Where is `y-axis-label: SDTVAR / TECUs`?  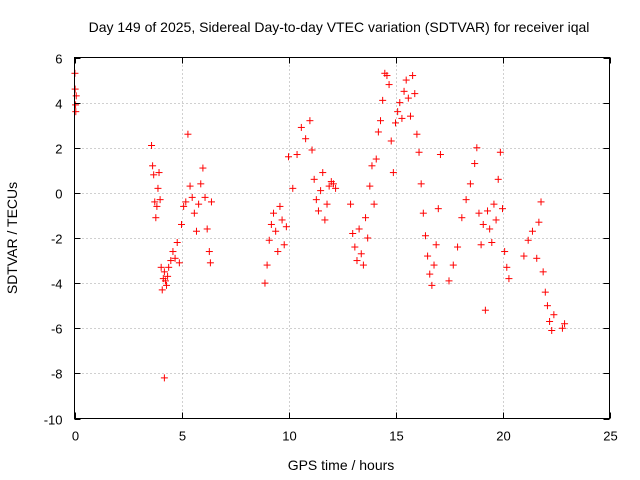 y-axis-label: SDTVAR / TECUs is located at coordinates (12, 238).